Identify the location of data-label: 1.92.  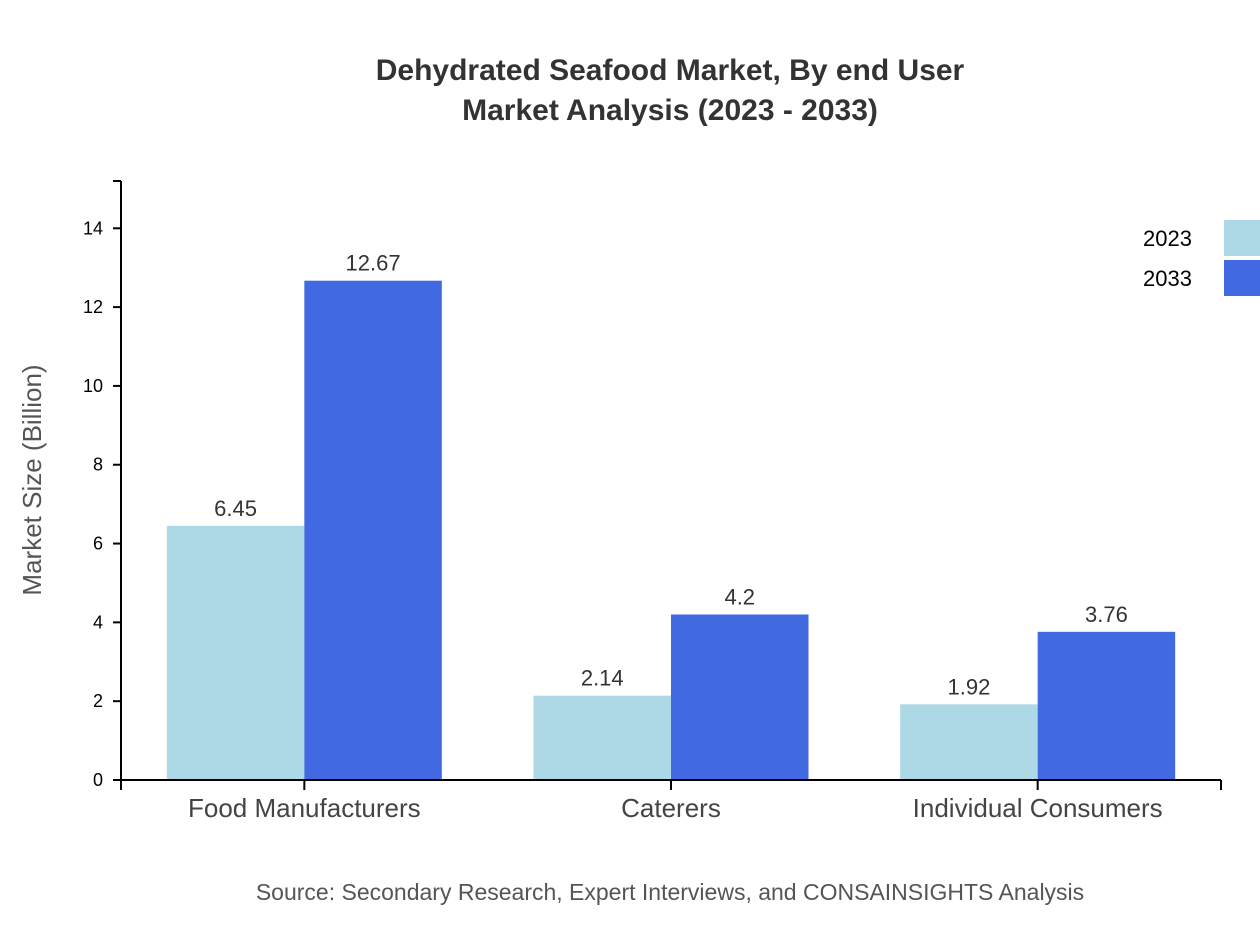
(969, 686).